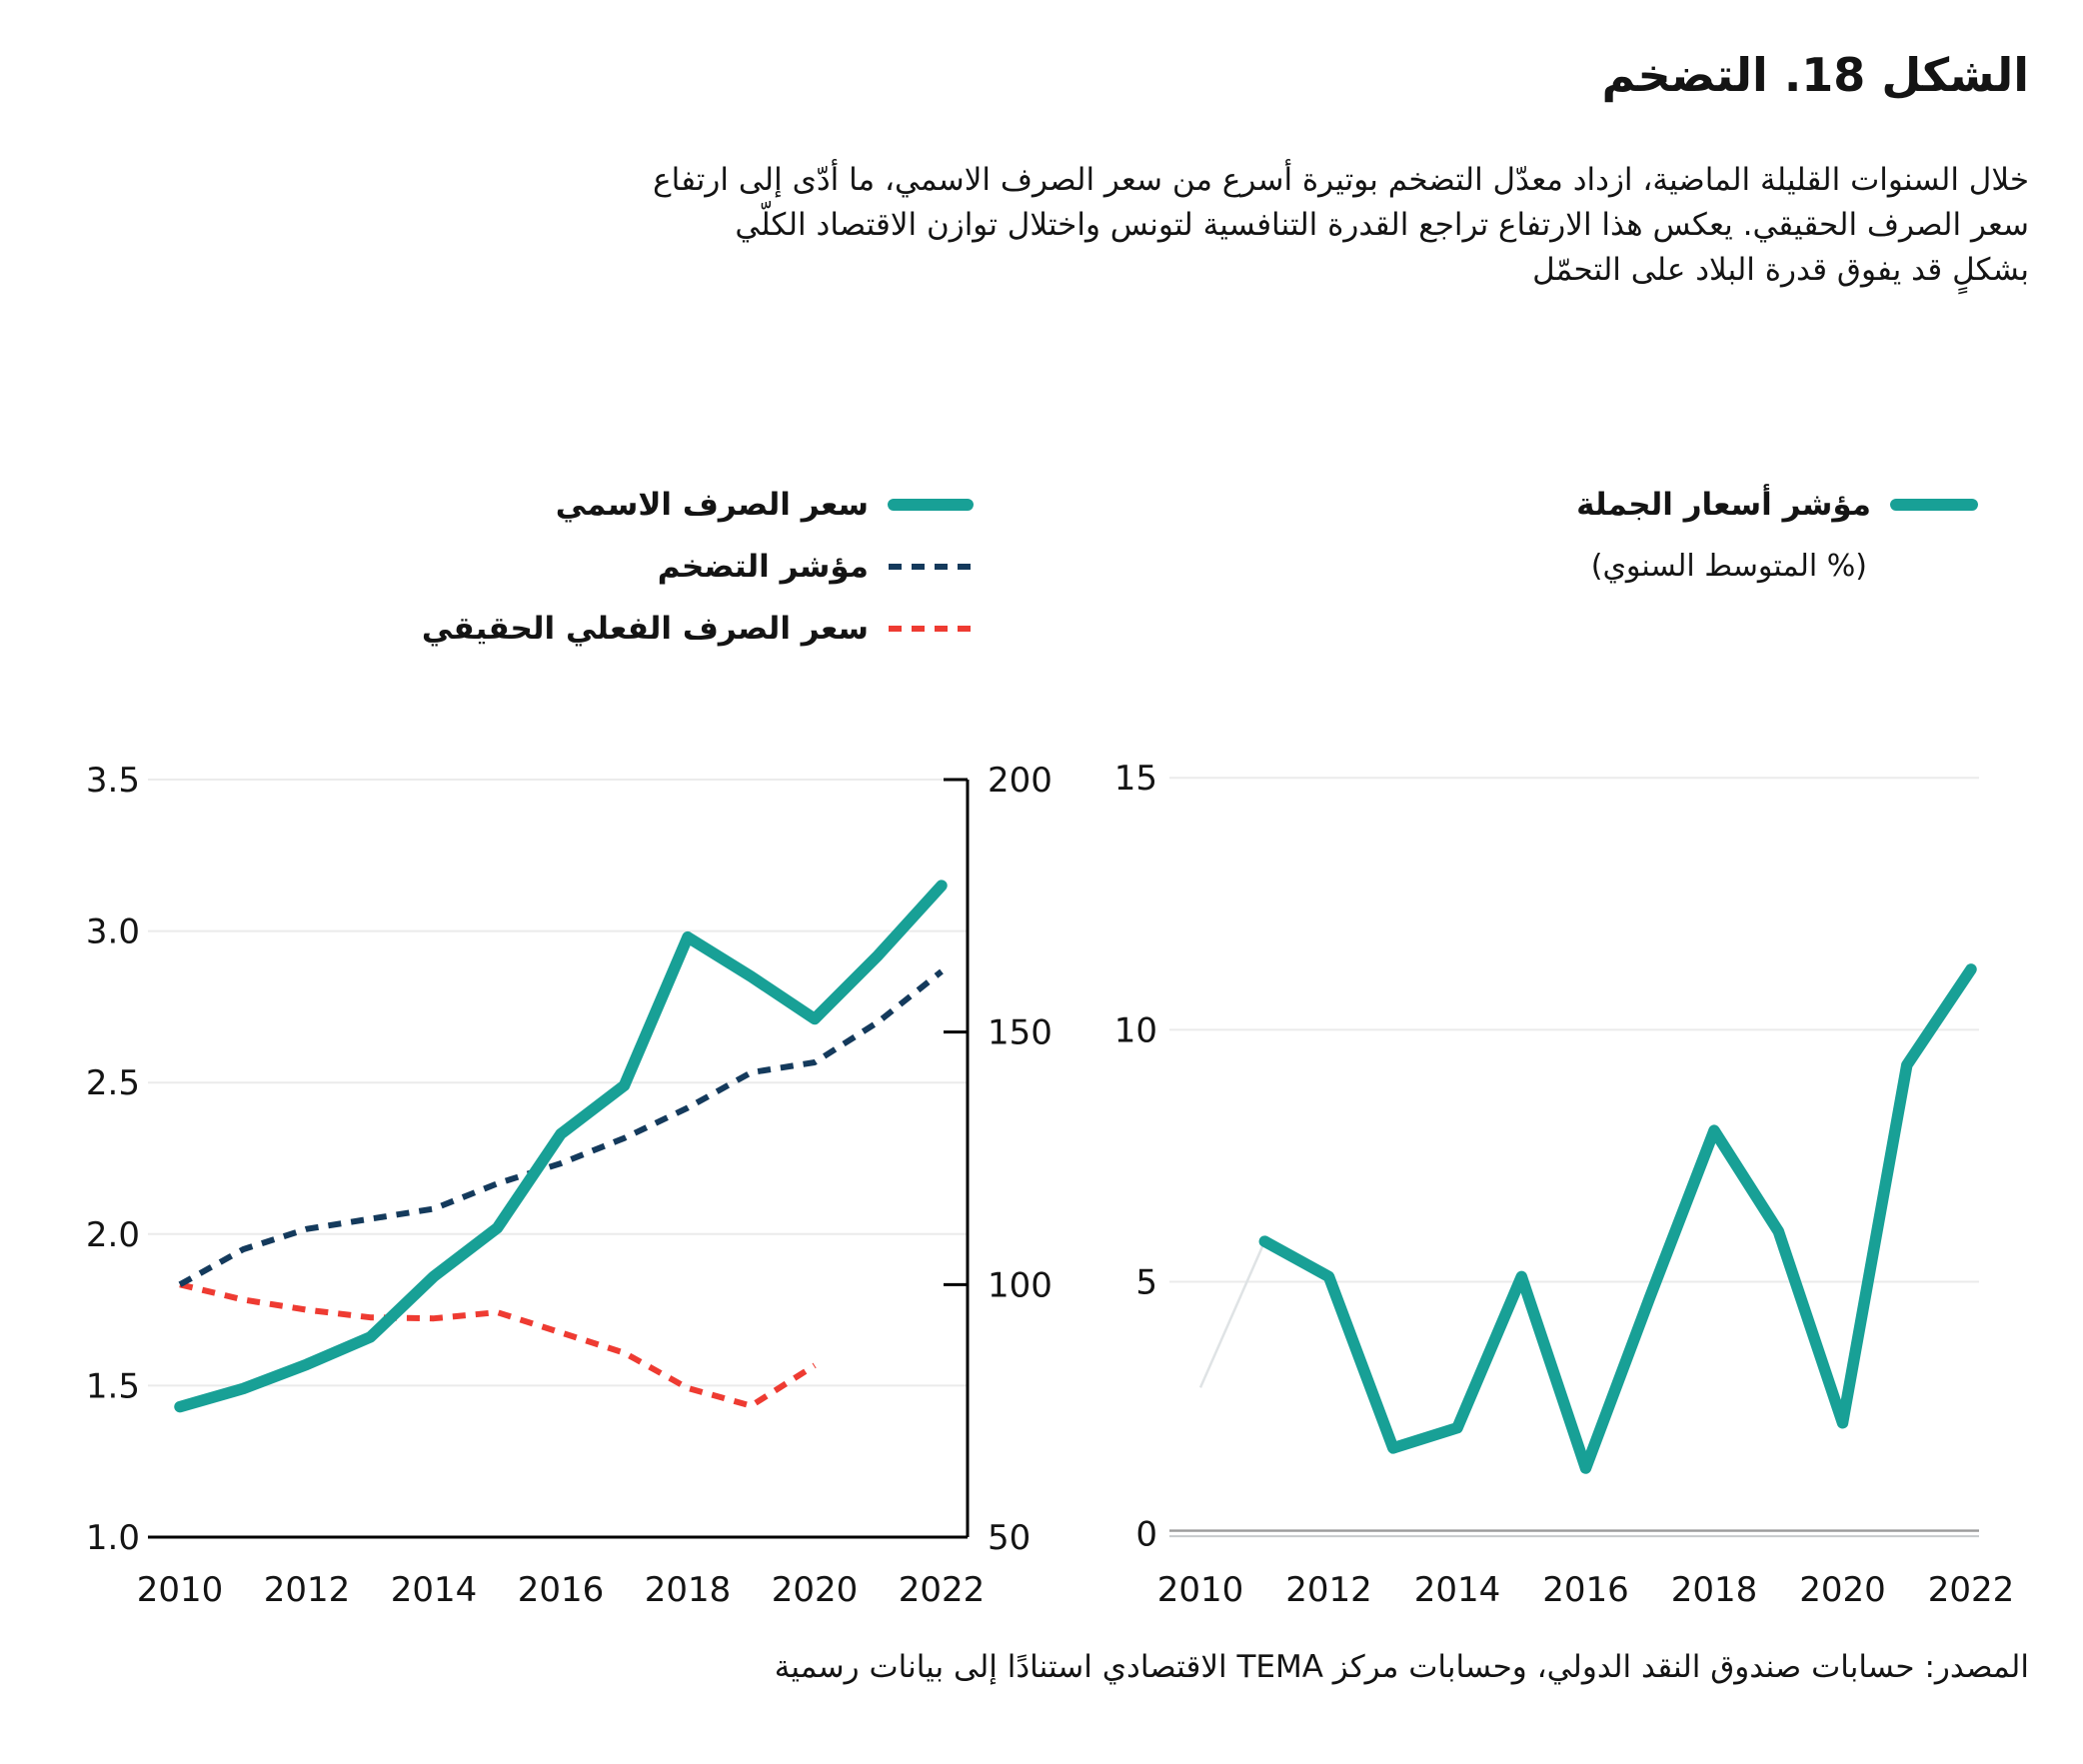 The height and width of the screenshot is (1764, 2083). Describe the element at coordinates (1815, 75) in the screenshot. I see `figure-title: الشكل 18. التضخم` at that location.